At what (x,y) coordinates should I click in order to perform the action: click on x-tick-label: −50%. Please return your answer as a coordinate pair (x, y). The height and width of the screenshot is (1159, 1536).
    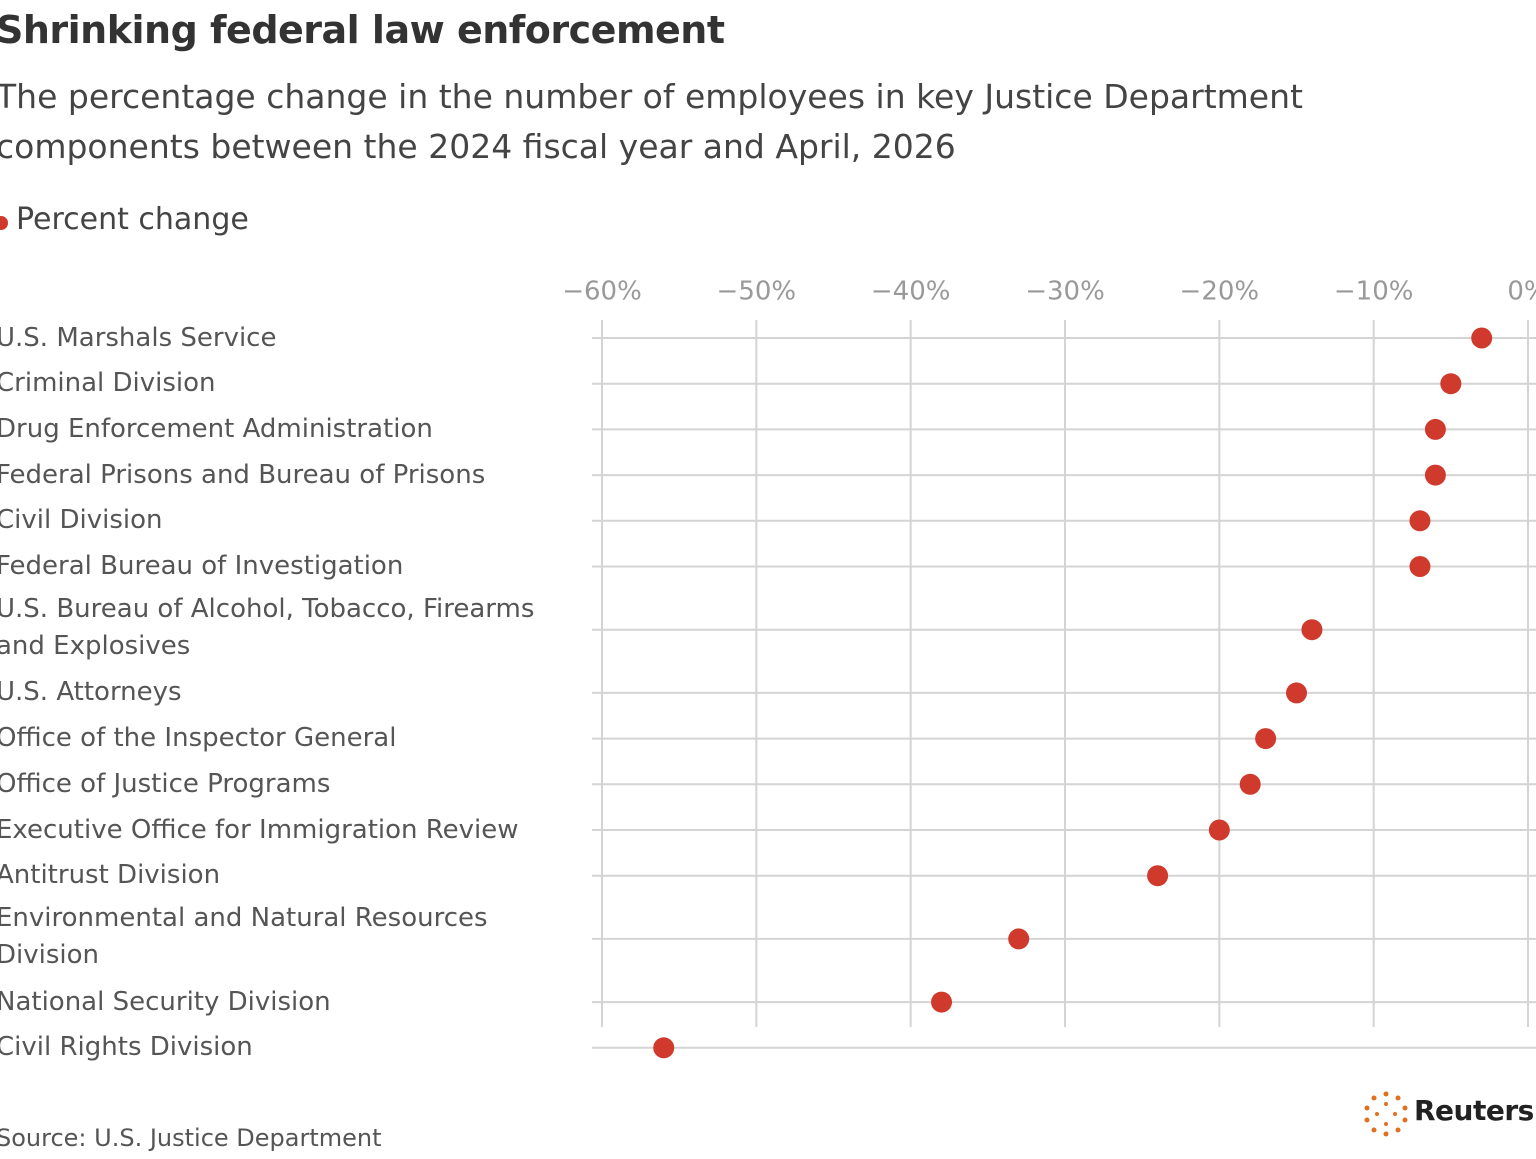
    Looking at the image, I should click on (757, 292).